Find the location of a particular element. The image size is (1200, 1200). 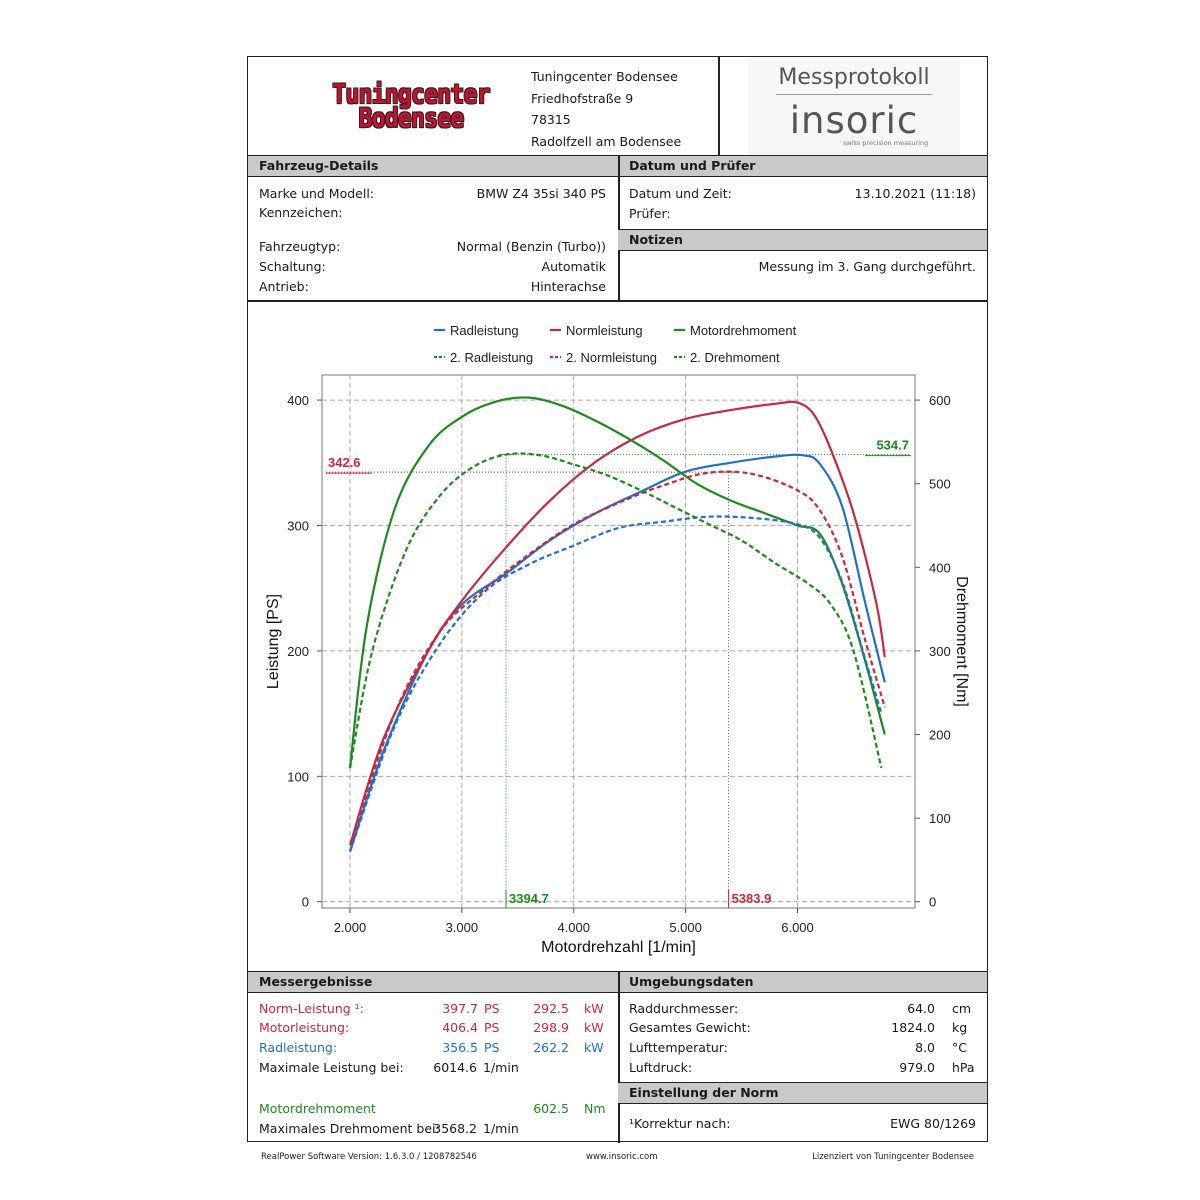

vehicle-value-gearbox: Automatik is located at coordinates (573, 266).